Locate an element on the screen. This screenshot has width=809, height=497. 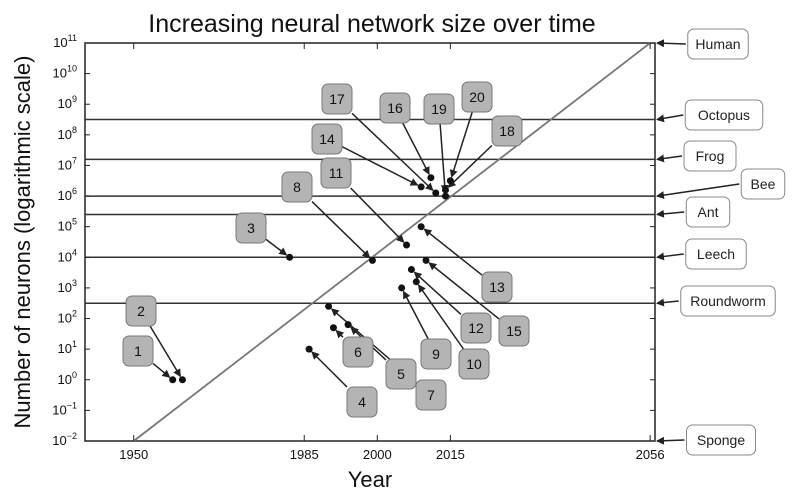
y-tick-label: 10¹¹ is located at coordinates (65, 41).